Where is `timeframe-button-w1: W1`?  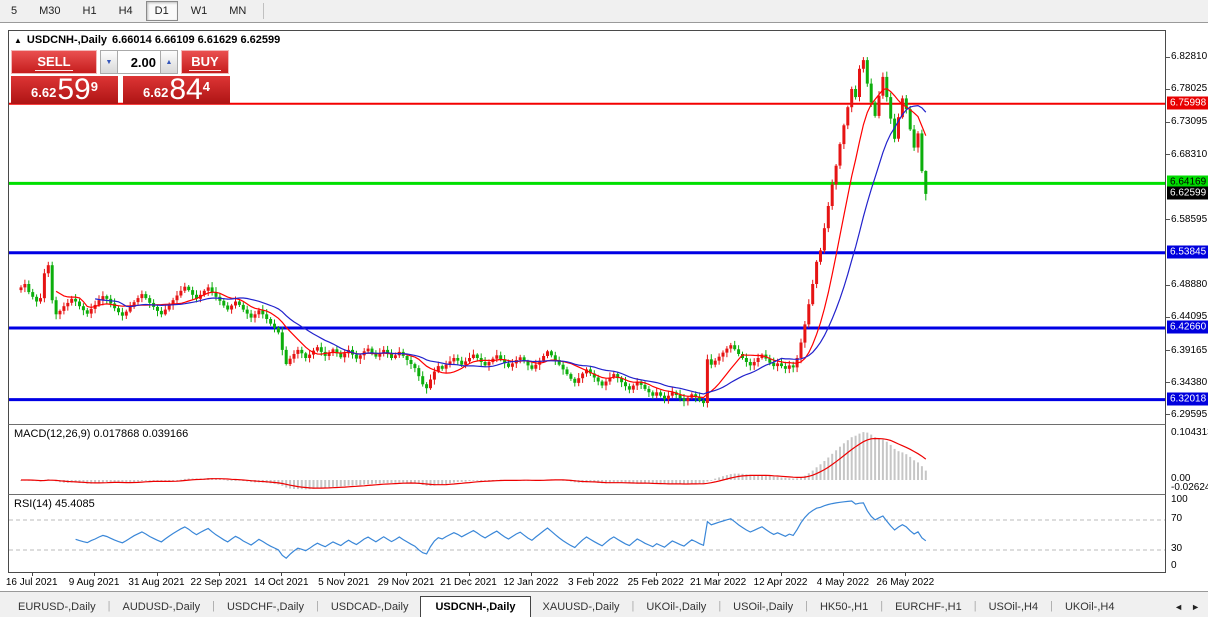 timeframe-button-w1: W1 is located at coordinates (199, 11).